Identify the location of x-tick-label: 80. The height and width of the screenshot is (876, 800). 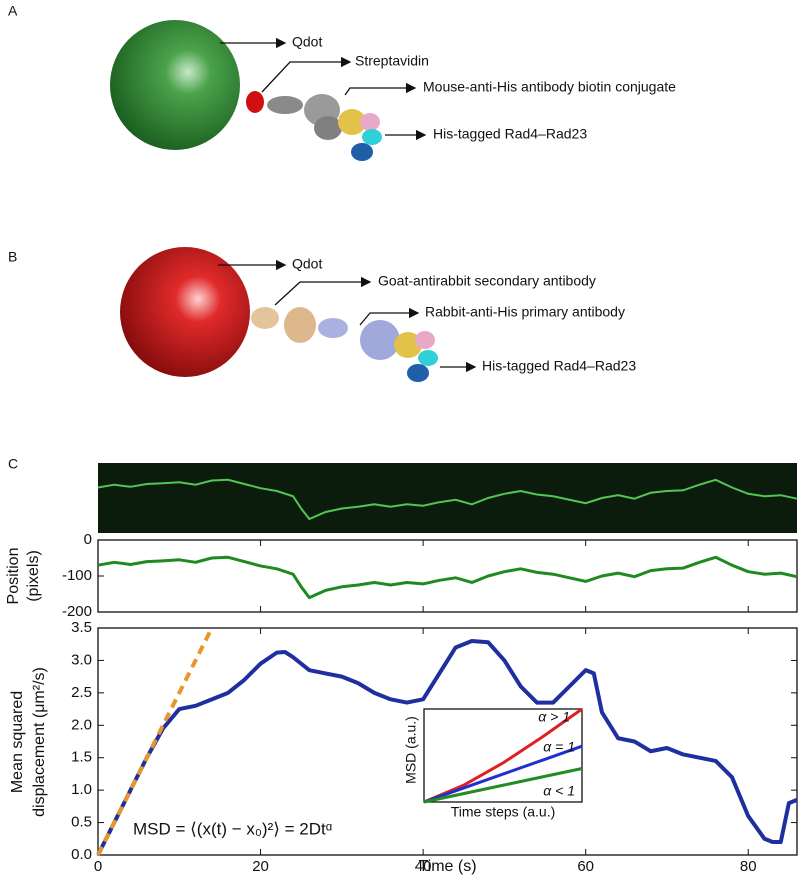
(748, 866).